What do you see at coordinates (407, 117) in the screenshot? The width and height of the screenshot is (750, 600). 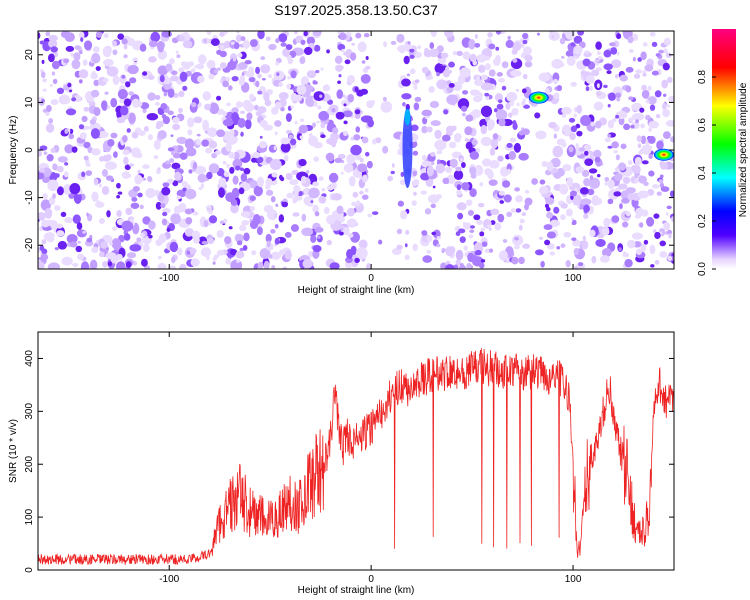 I see `heatmap-streak-core` at bounding box center [407, 117].